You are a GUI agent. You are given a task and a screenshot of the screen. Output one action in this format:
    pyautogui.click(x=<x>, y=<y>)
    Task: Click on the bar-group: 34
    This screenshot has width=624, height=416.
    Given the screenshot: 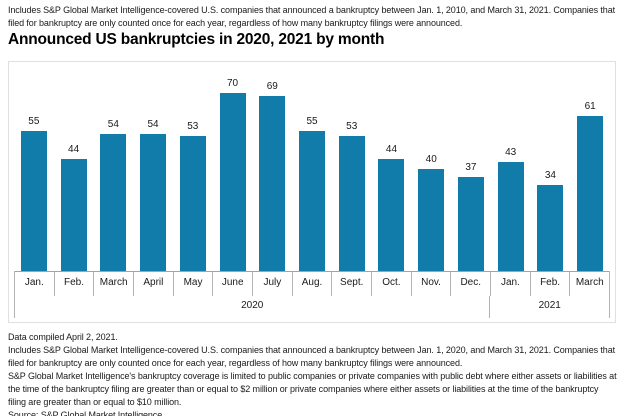 What is the action you would take?
    pyautogui.click(x=551, y=220)
    